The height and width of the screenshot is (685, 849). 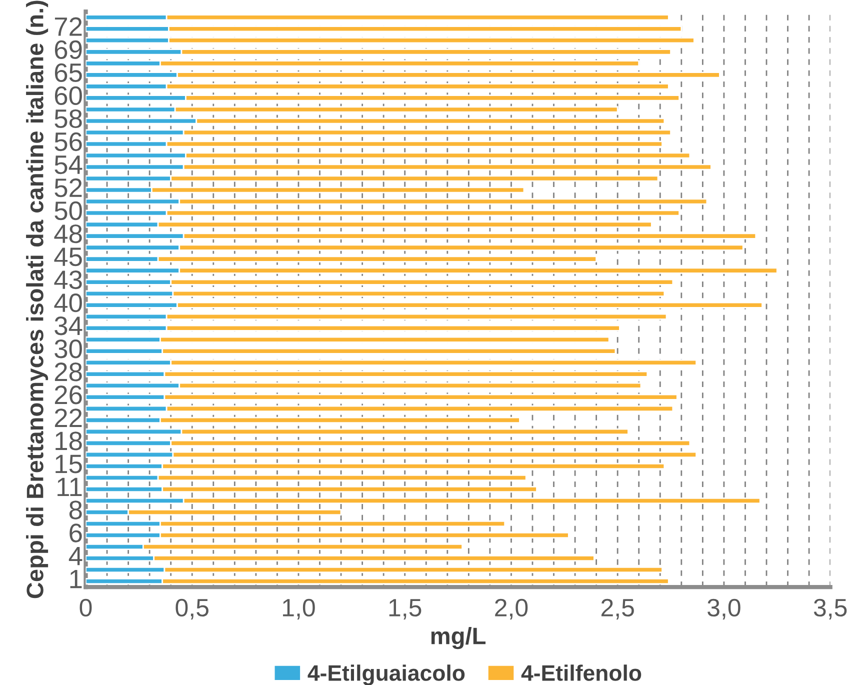 I want to click on y-tick-label: 45, so click(x=68, y=257).